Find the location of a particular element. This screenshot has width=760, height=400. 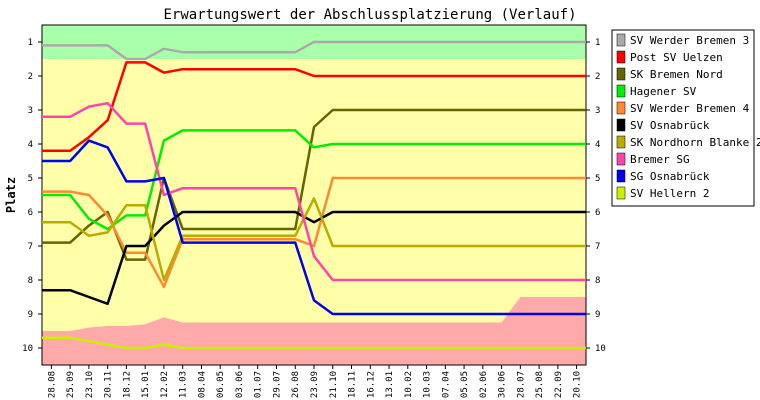

legend-label: SG Osnabrück is located at coordinates (670, 176).